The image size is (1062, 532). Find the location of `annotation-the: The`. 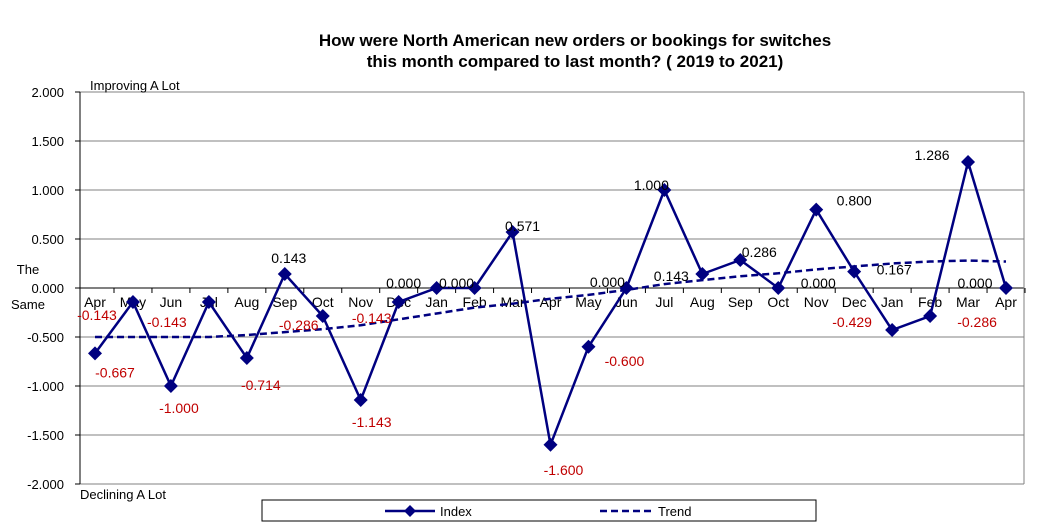

annotation-the: The is located at coordinates (28, 269).